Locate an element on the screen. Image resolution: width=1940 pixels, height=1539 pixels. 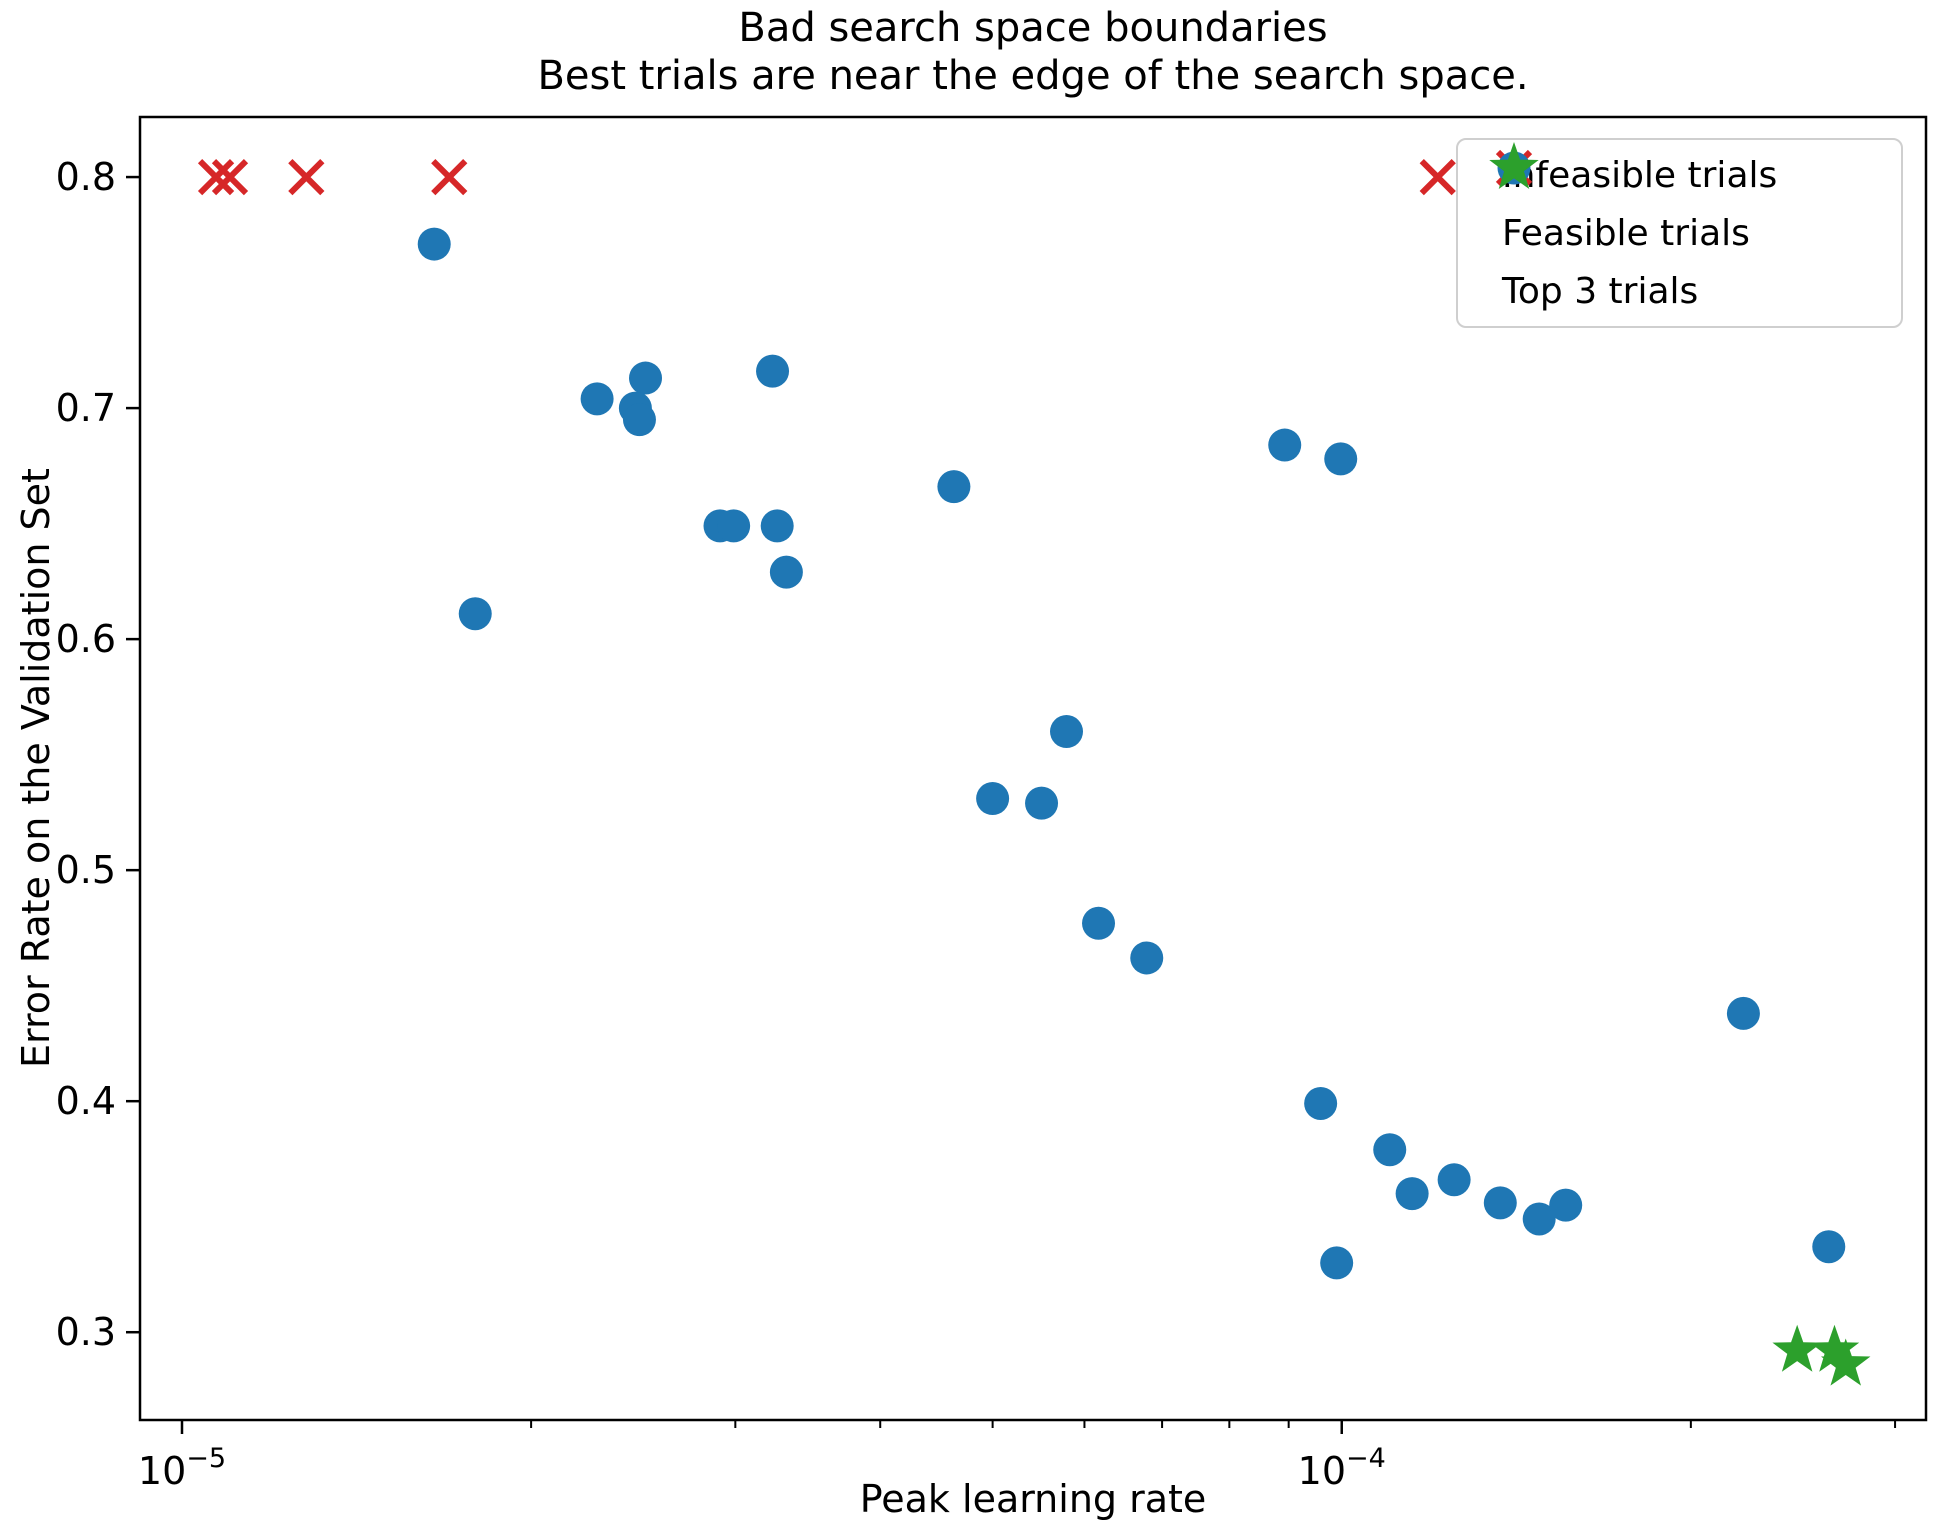
x-tick-exponent: −4 is located at coordinates (1366, 1458).